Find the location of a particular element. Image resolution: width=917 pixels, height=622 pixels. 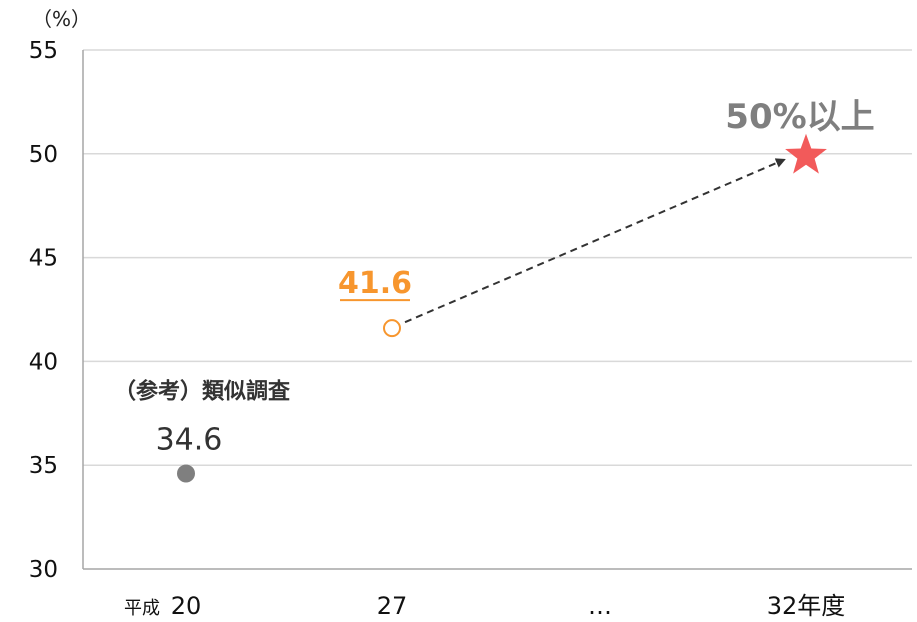

y-tick-label: 40 is located at coordinates (43, 362).